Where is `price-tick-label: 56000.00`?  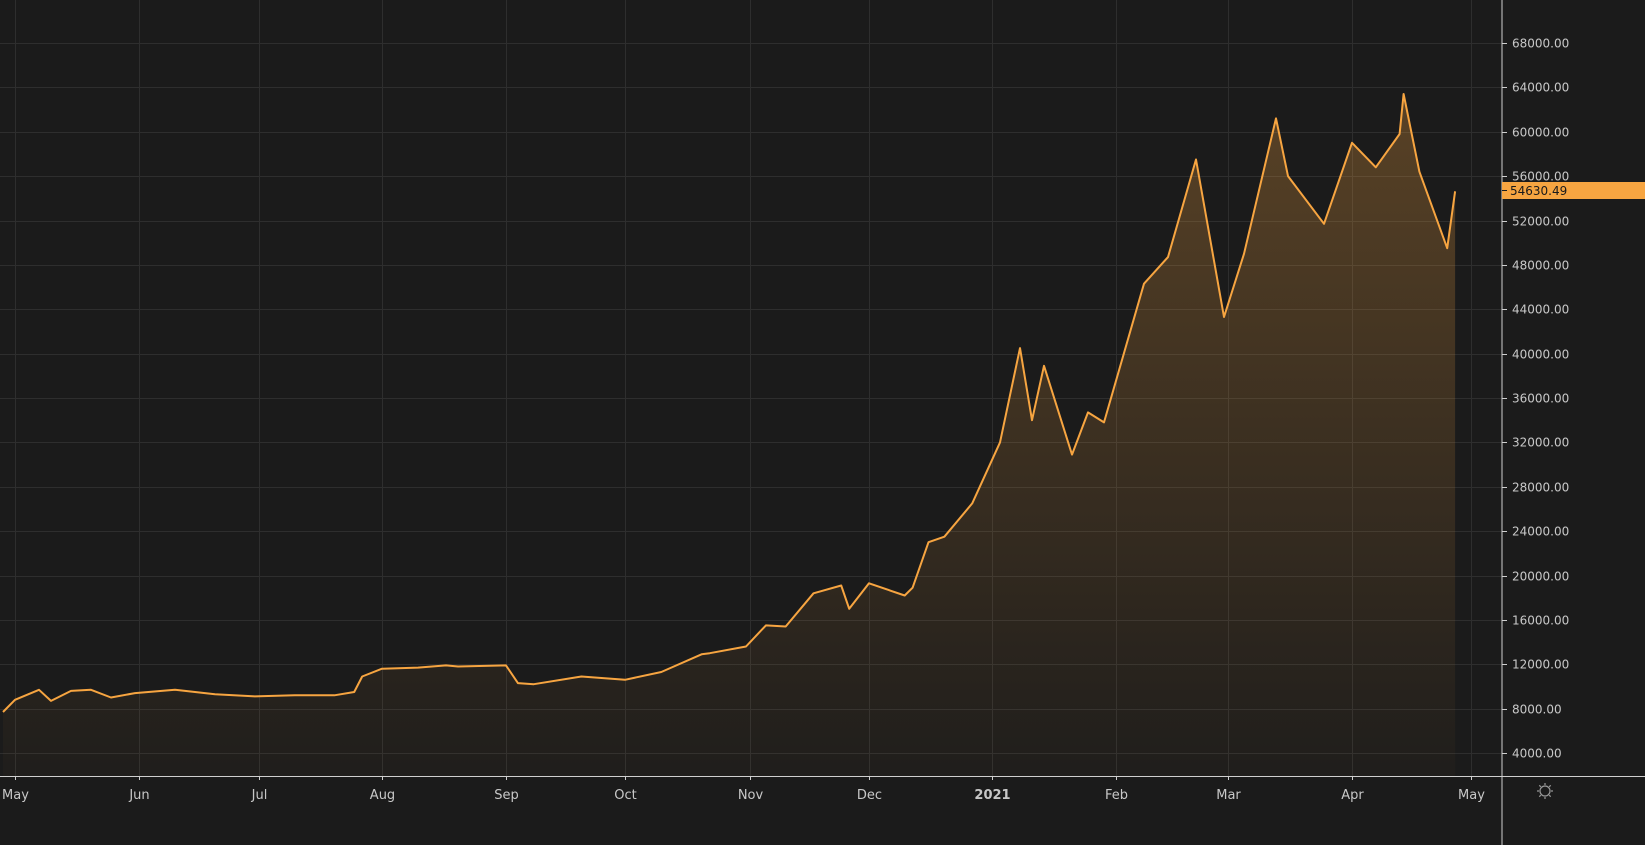
price-tick-label: 56000.00 is located at coordinates (1540, 177).